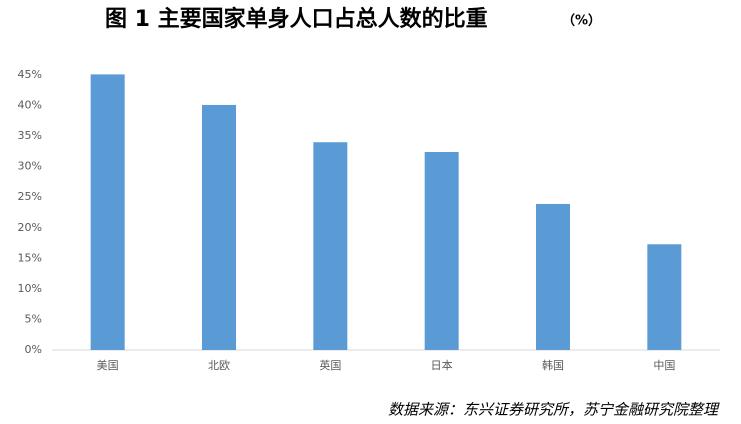  What do you see at coordinates (30, 135) in the screenshot?
I see `y-tick-label: 35%` at bounding box center [30, 135].